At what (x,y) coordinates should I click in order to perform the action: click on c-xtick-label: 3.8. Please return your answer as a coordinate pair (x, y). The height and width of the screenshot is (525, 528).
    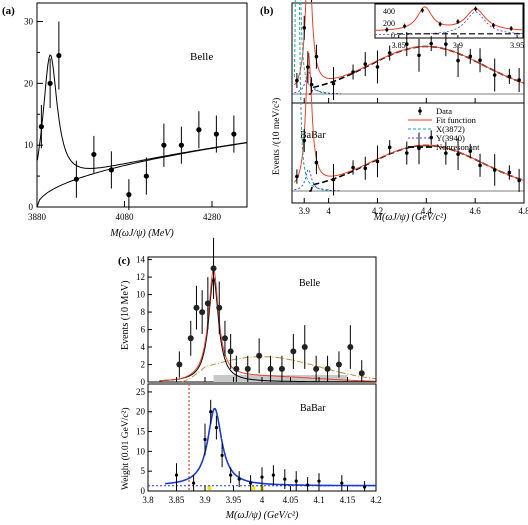
    Looking at the image, I should click on (148, 500).